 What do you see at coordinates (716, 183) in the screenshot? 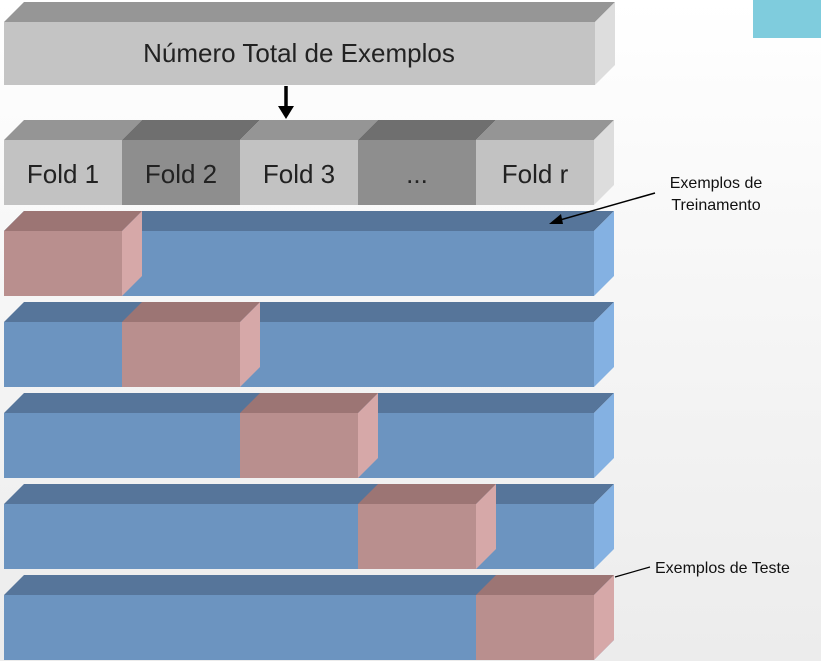
I see `training-callout-line1: Exemplos de` at bounding box center [716, 183].